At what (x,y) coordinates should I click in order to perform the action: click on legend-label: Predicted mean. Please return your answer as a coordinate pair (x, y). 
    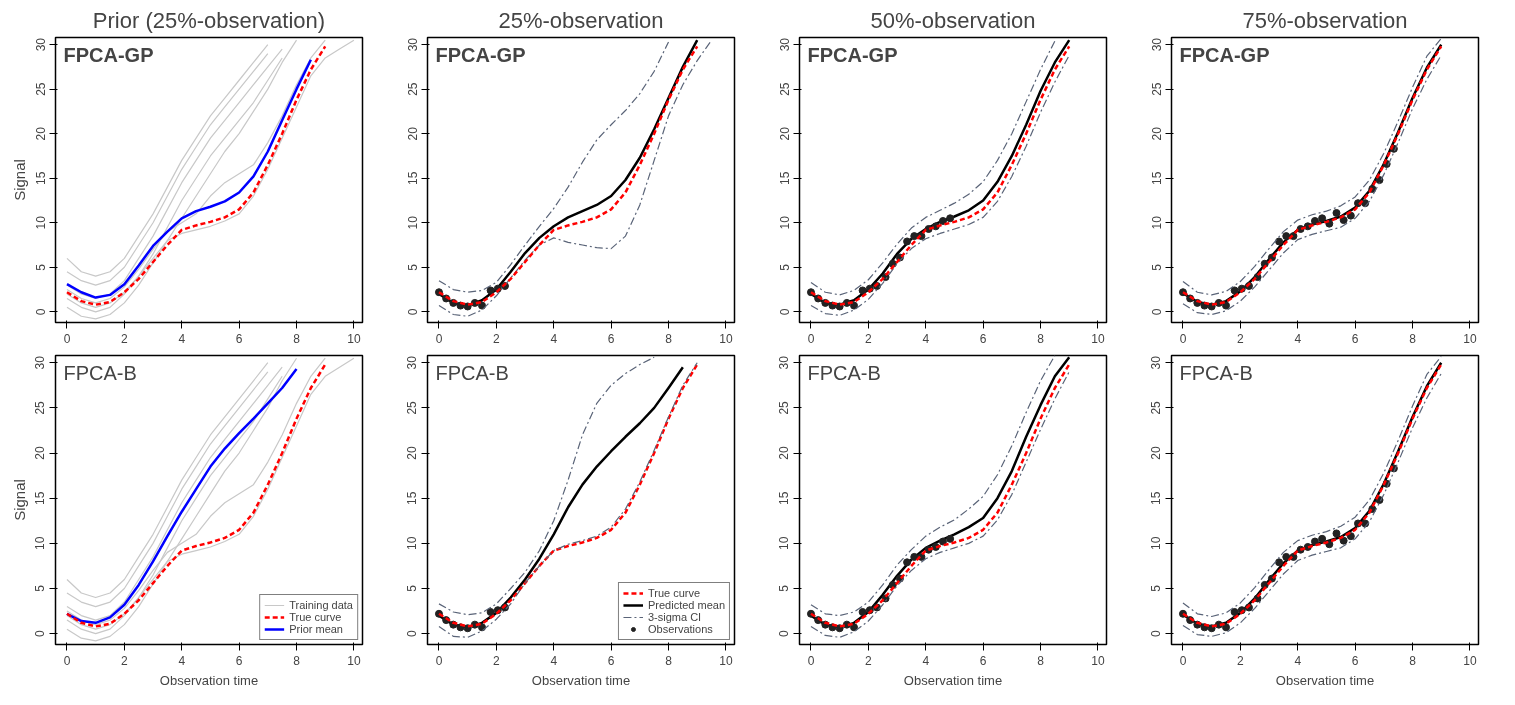
    Looking at the image, I should click on (686, 605).